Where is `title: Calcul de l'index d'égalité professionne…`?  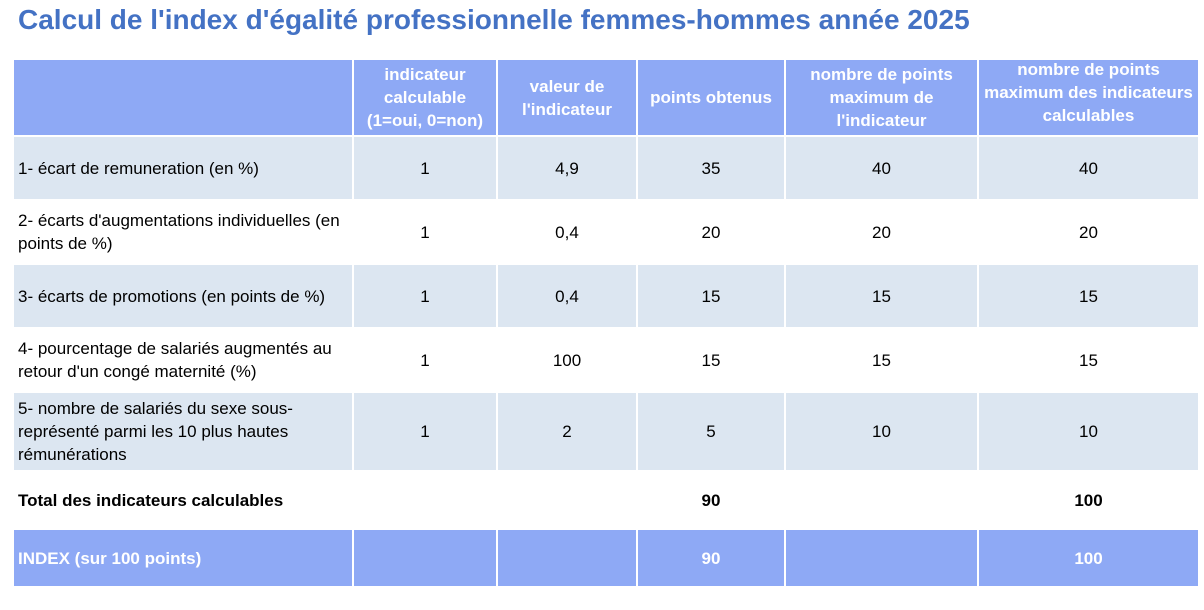 title: Calcul de l'index d'égalité professionne… is located at coordinates (494, 19).